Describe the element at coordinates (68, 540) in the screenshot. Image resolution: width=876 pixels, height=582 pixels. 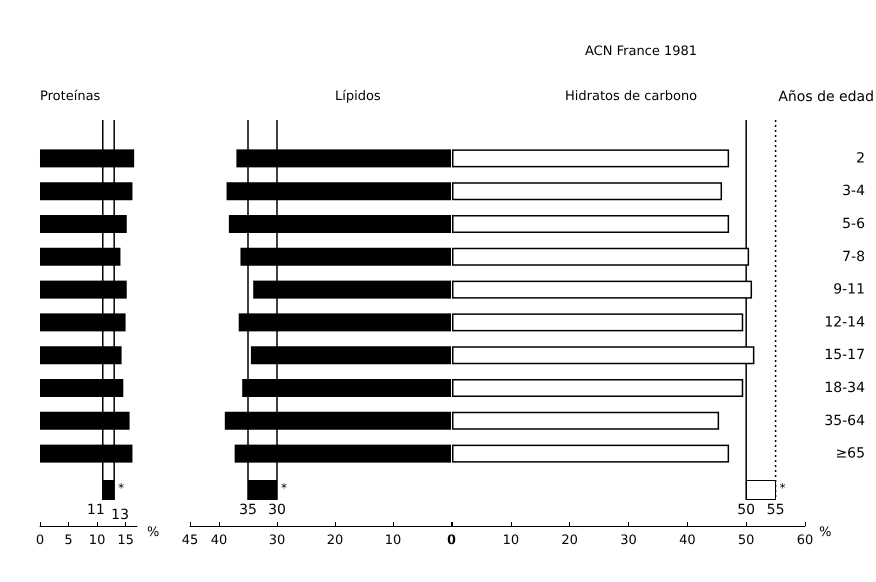
I see `x-tick-label: 5` at that location.